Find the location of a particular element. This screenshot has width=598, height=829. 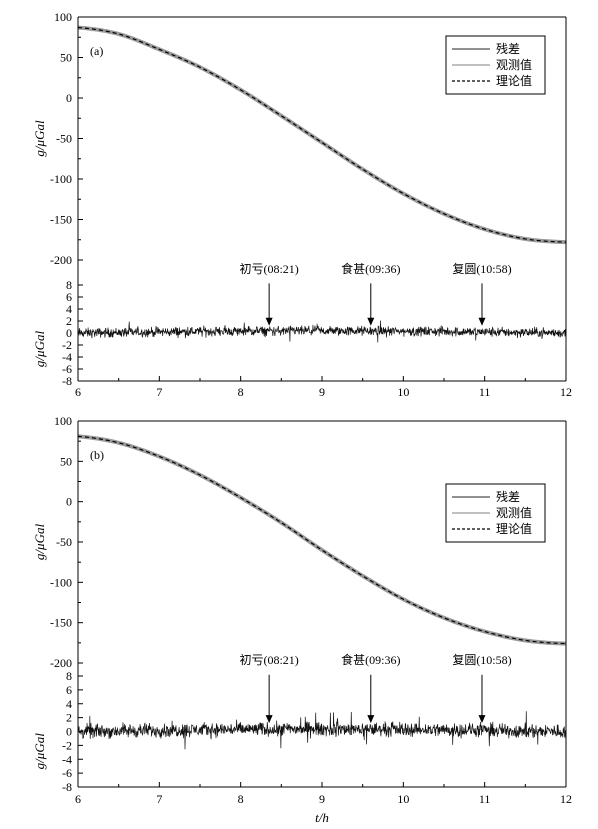

x-axis-label: t/h is located at coordinates (322, 817).